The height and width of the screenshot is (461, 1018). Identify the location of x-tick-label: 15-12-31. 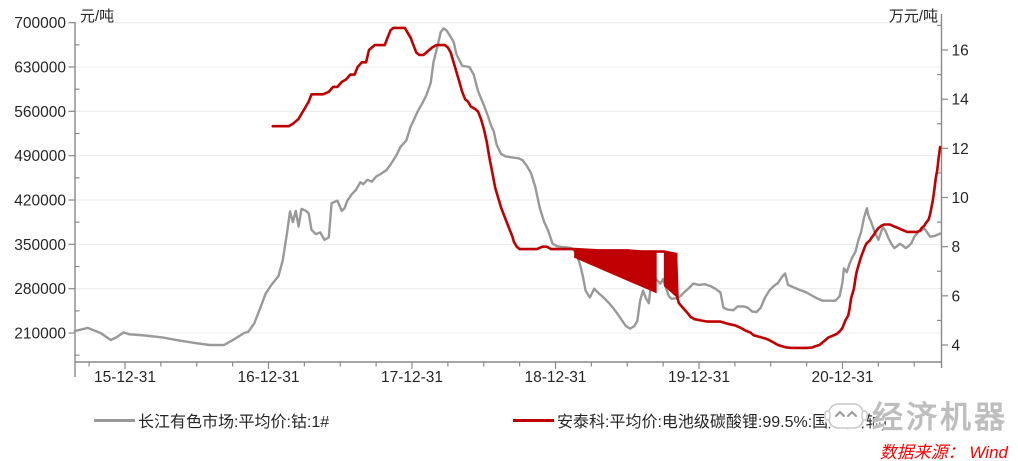
(125, 377).